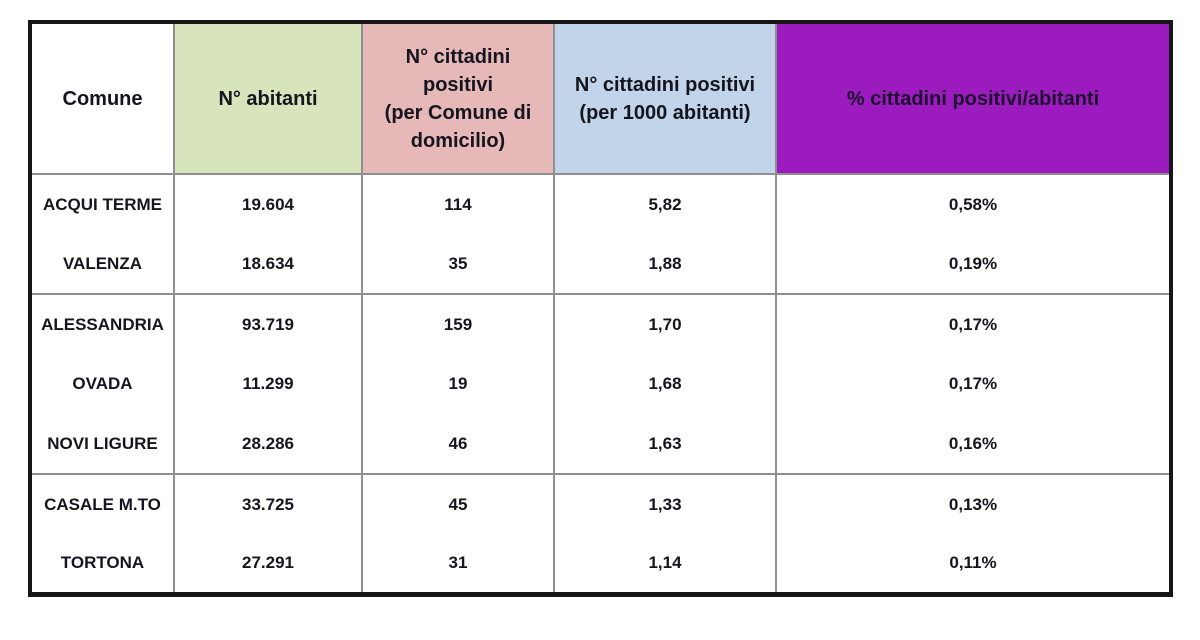  Describe the element at coordinates (267, 384) in the screenshot. I see `cell-abitanti: 11.299` at that location.